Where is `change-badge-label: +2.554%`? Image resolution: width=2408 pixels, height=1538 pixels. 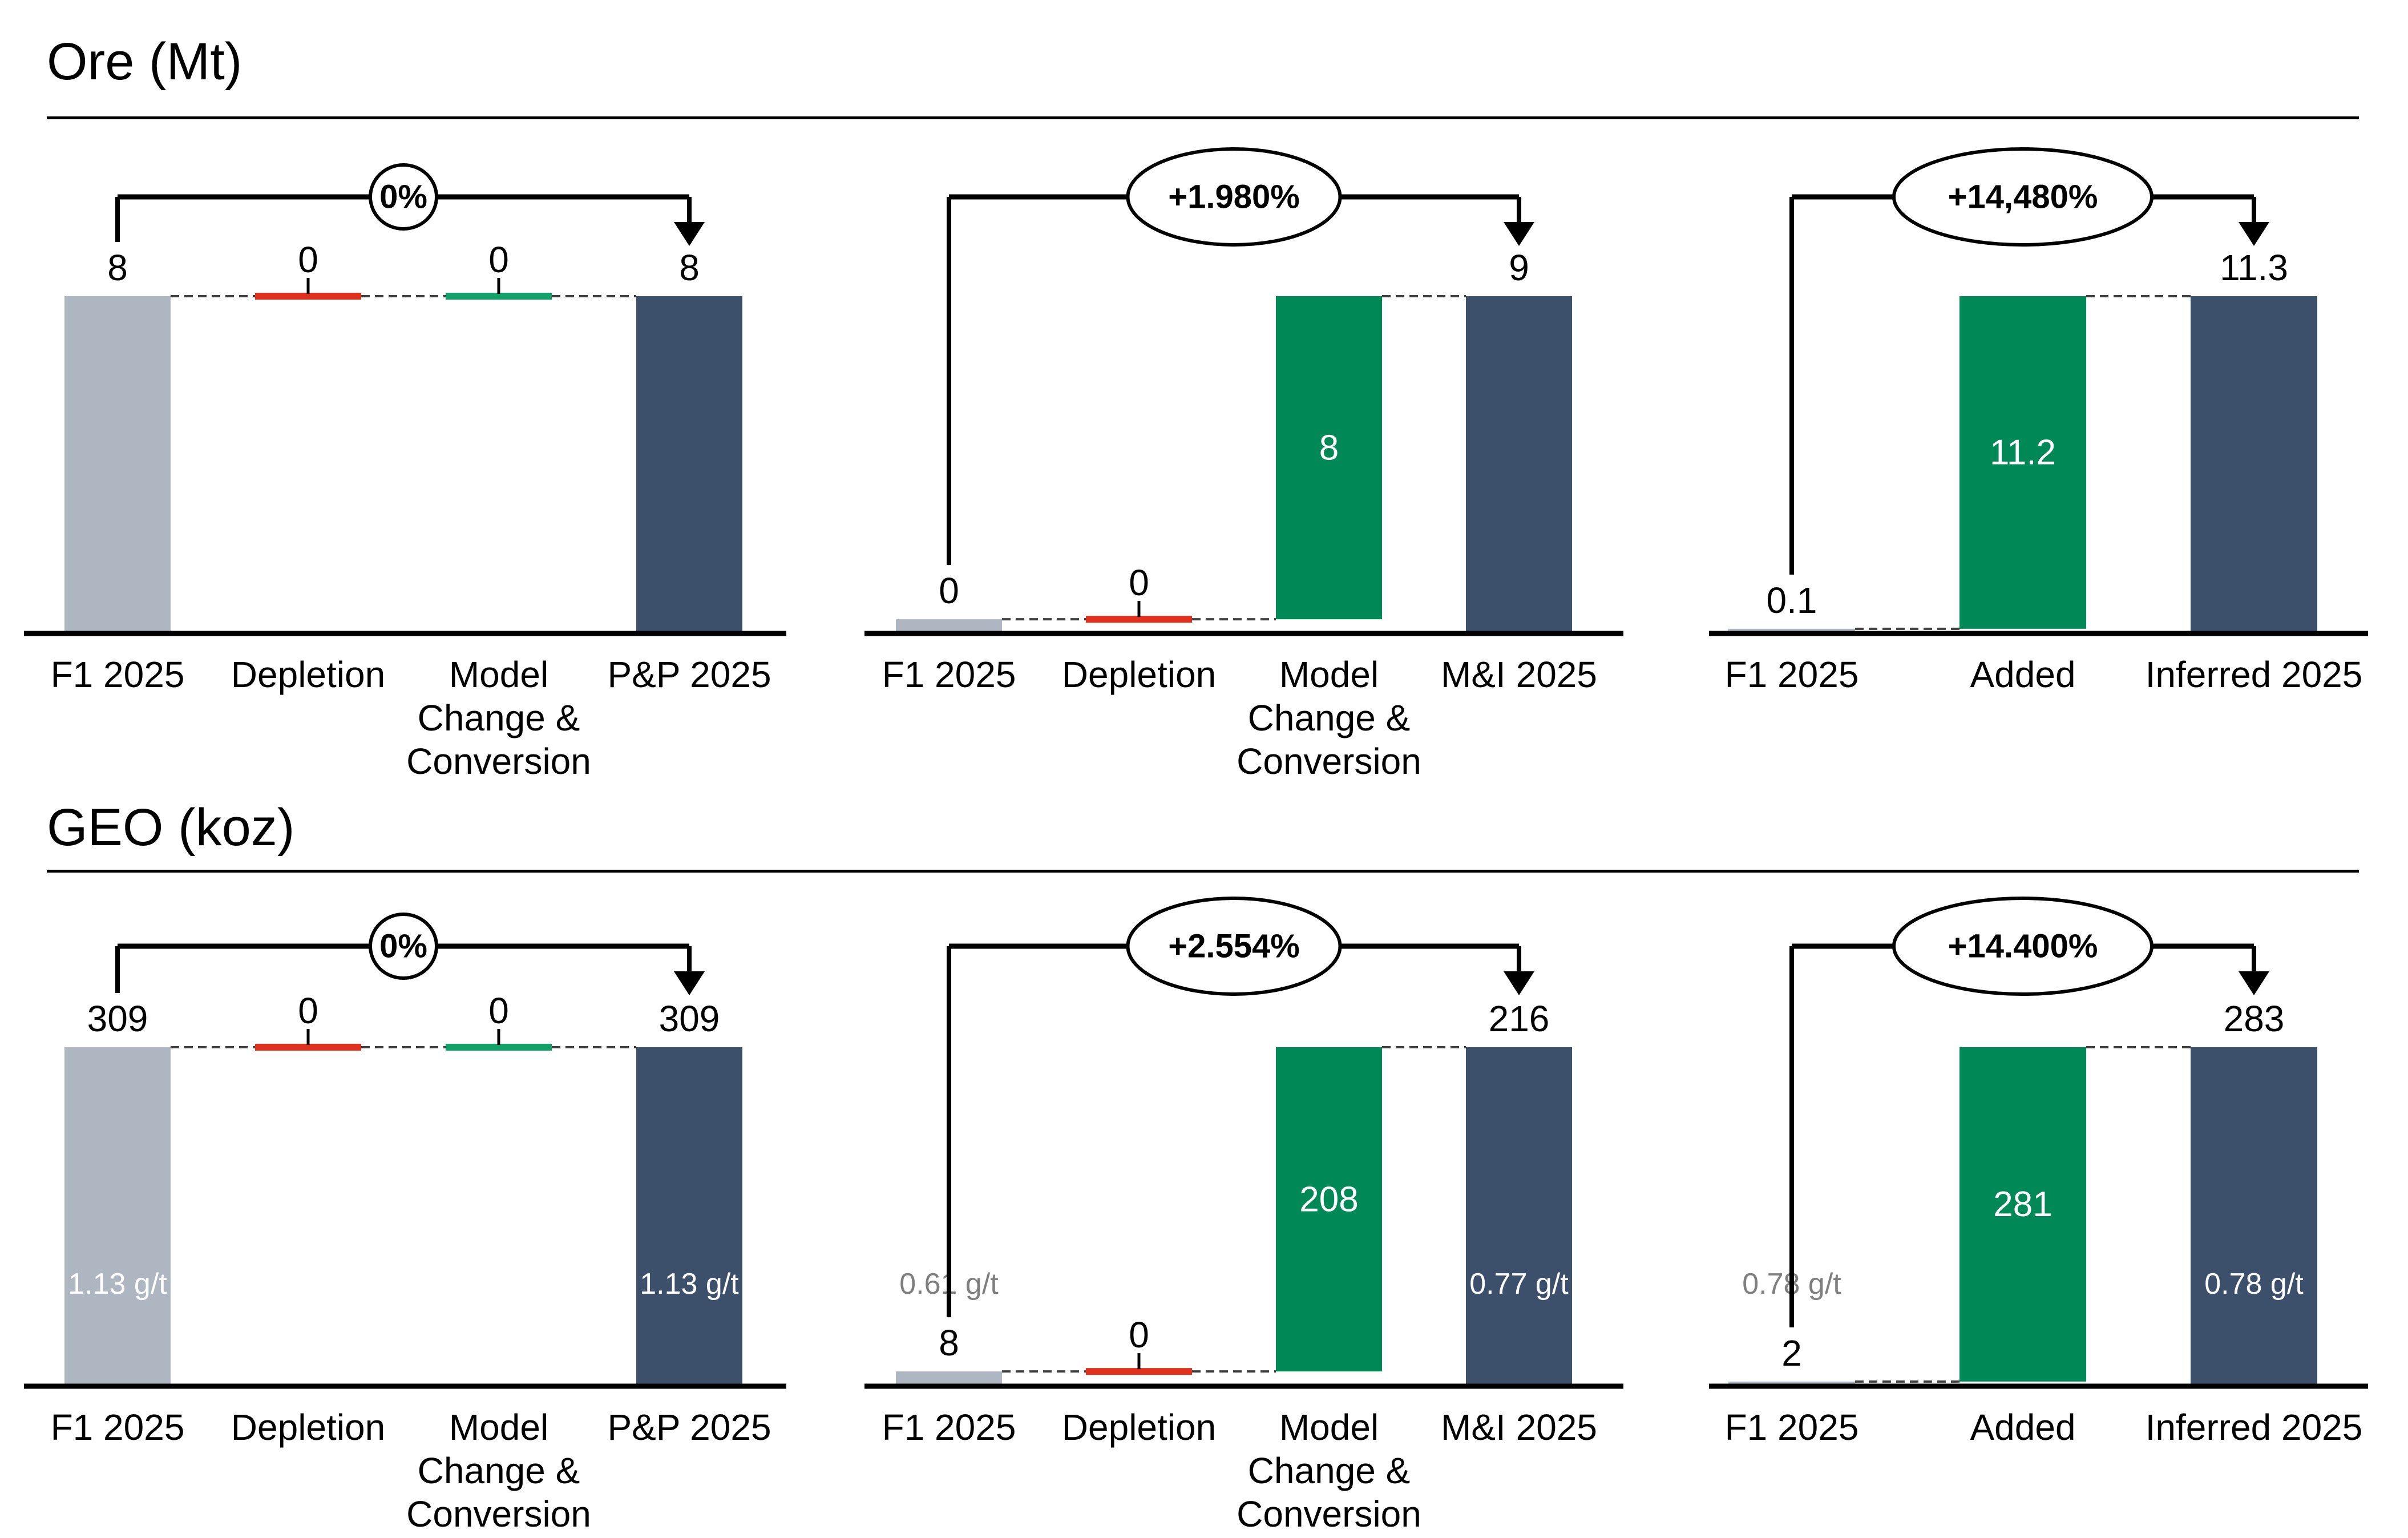 change-badge-label: +2.554% is located at coordinates (1234, 946).